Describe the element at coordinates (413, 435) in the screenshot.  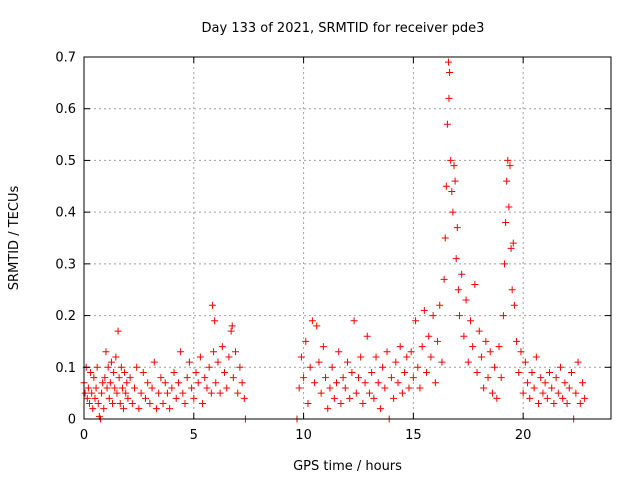
I see `x-tick-label: 15` at that location.